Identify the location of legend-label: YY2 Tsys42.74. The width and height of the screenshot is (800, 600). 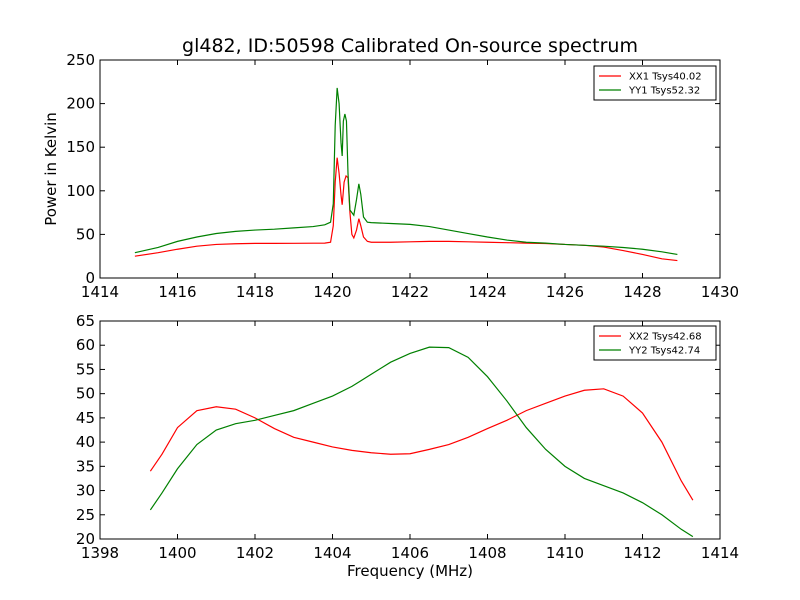
(664, 351).